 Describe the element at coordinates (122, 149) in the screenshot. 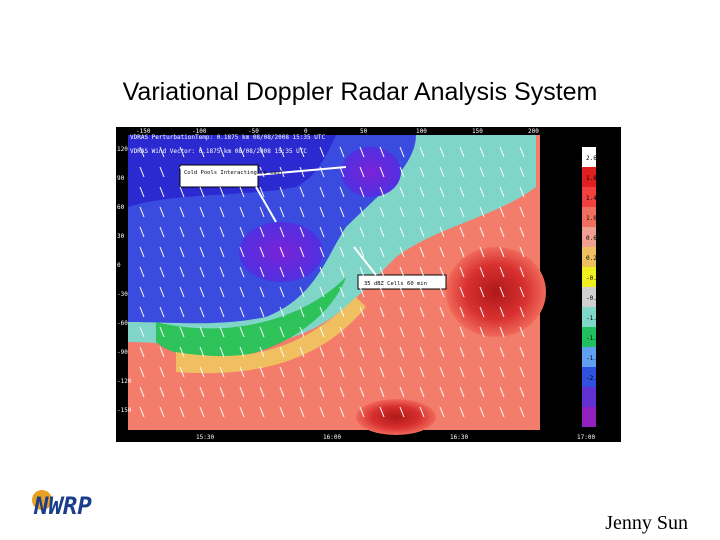

I see `left-axis-label: 120` at that location.